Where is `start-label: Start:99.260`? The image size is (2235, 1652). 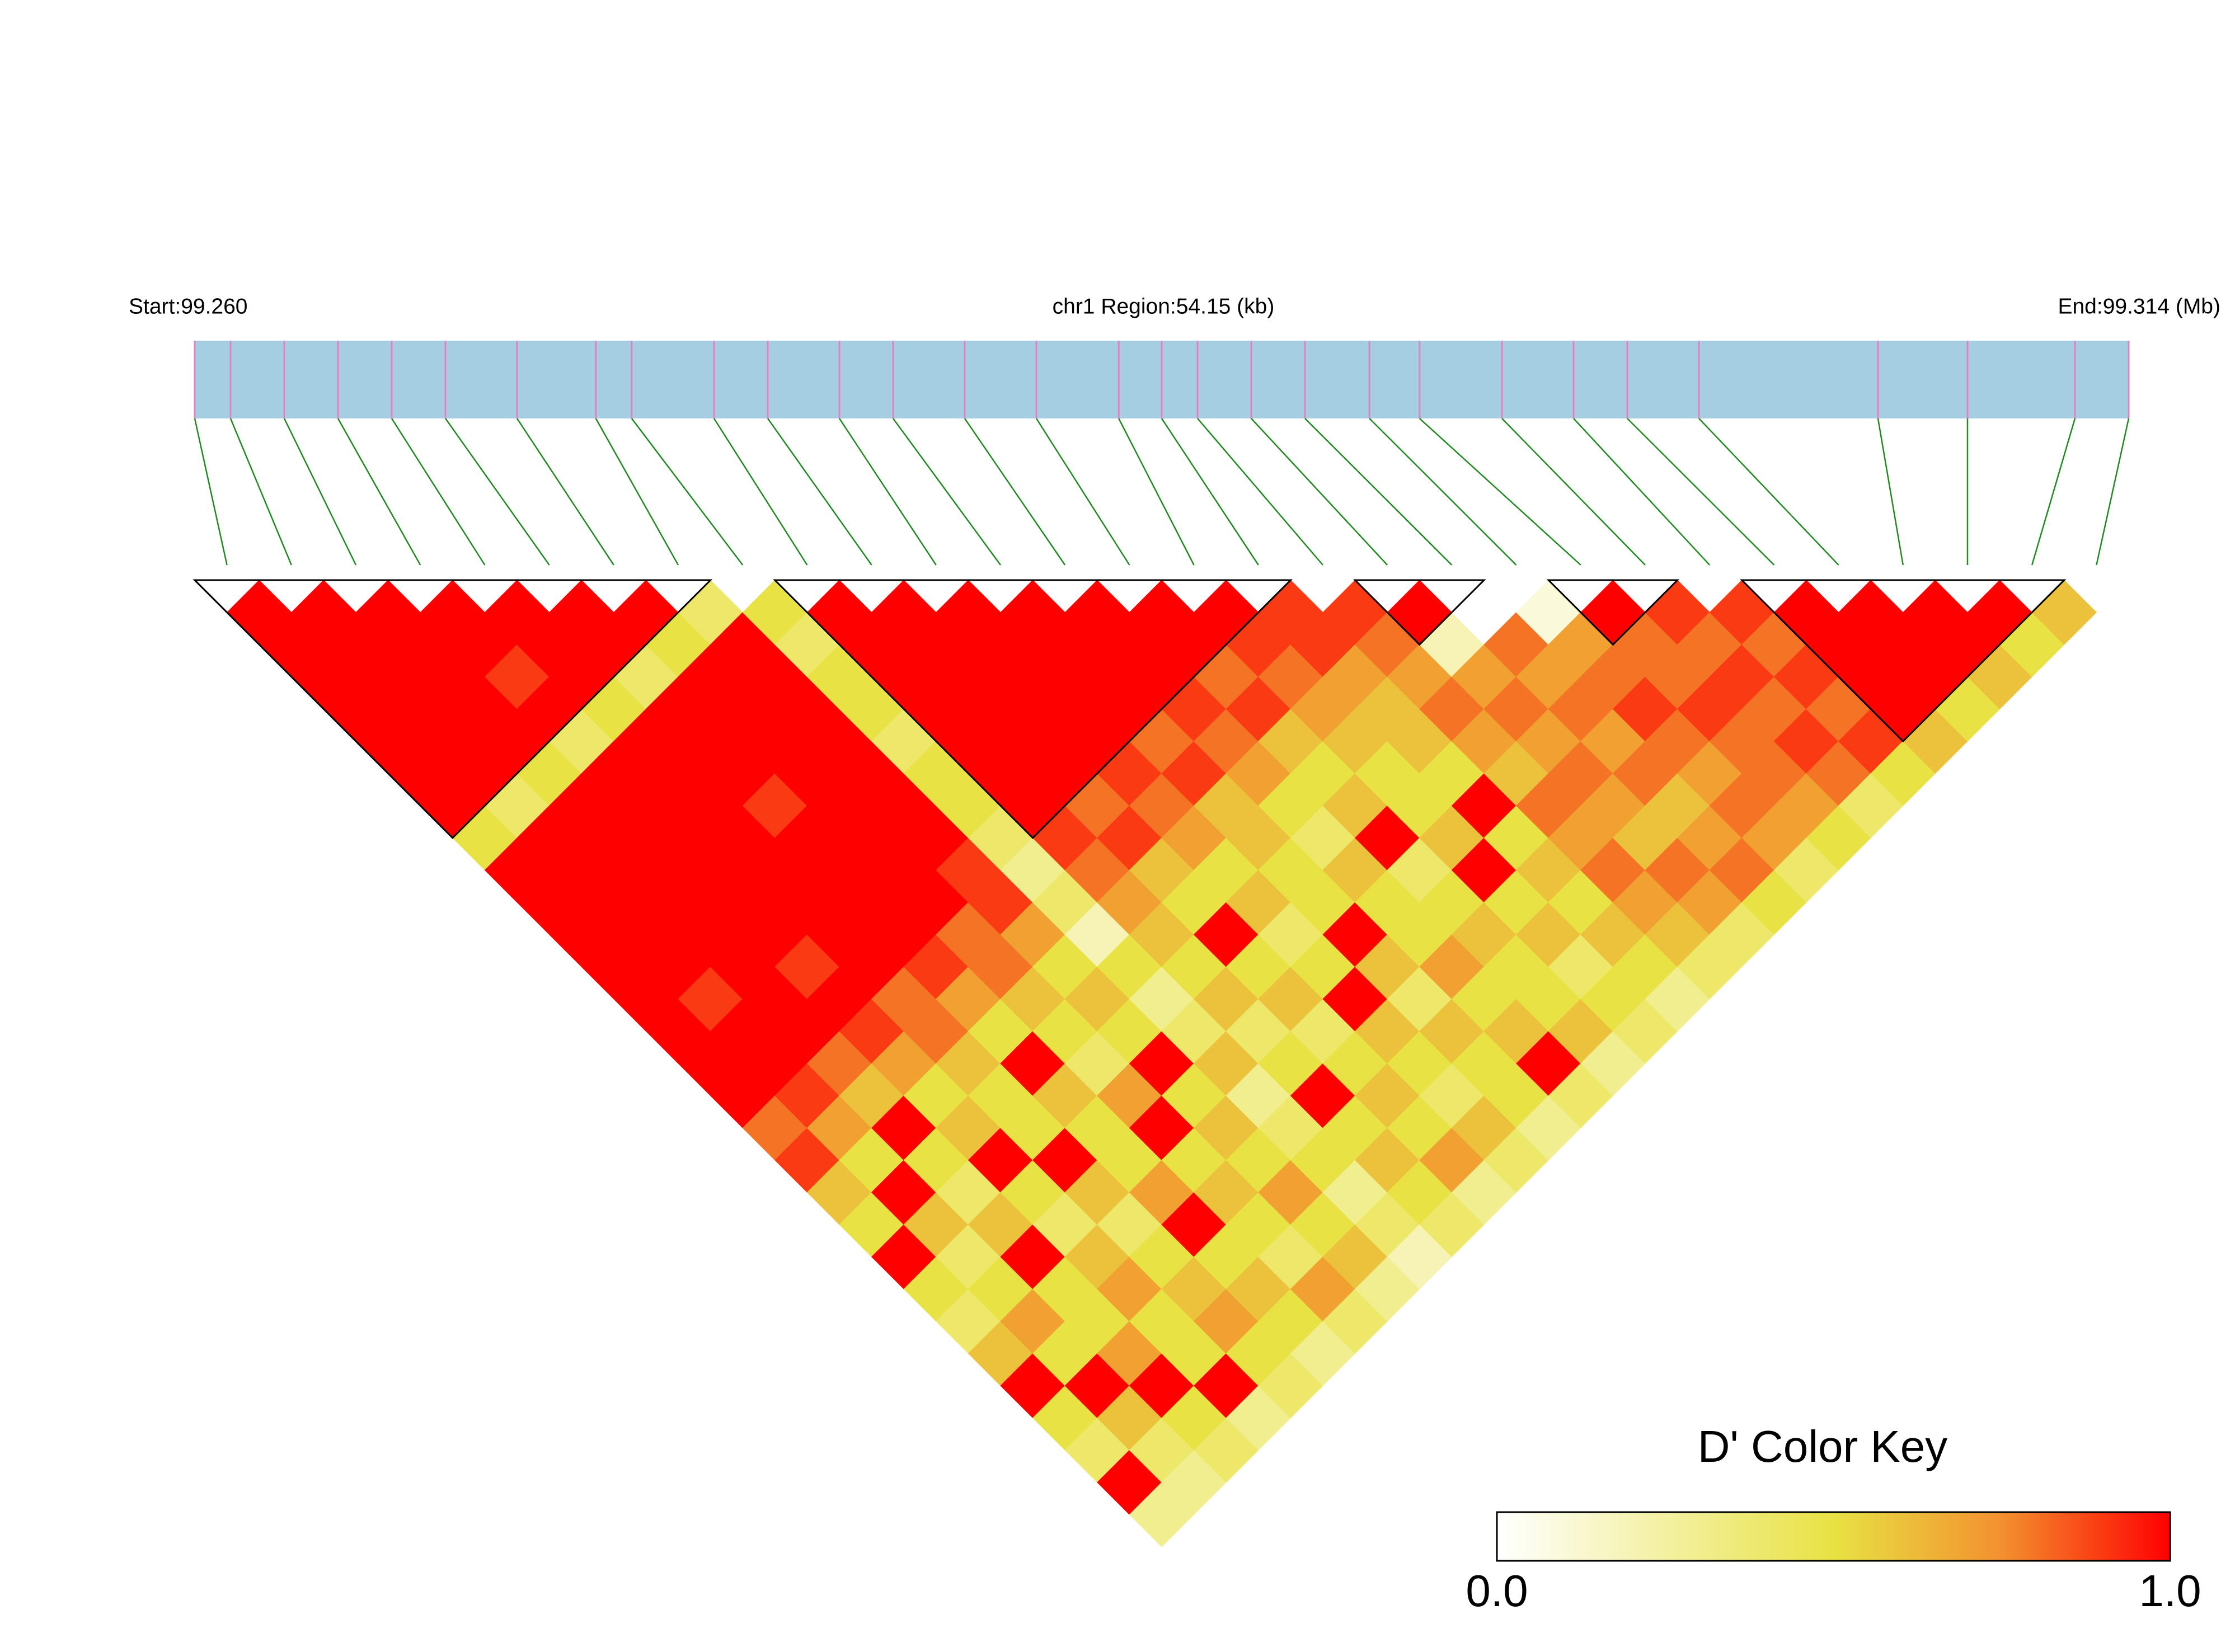 start-label: Start:99.260 is located at coordinates (188, 306).